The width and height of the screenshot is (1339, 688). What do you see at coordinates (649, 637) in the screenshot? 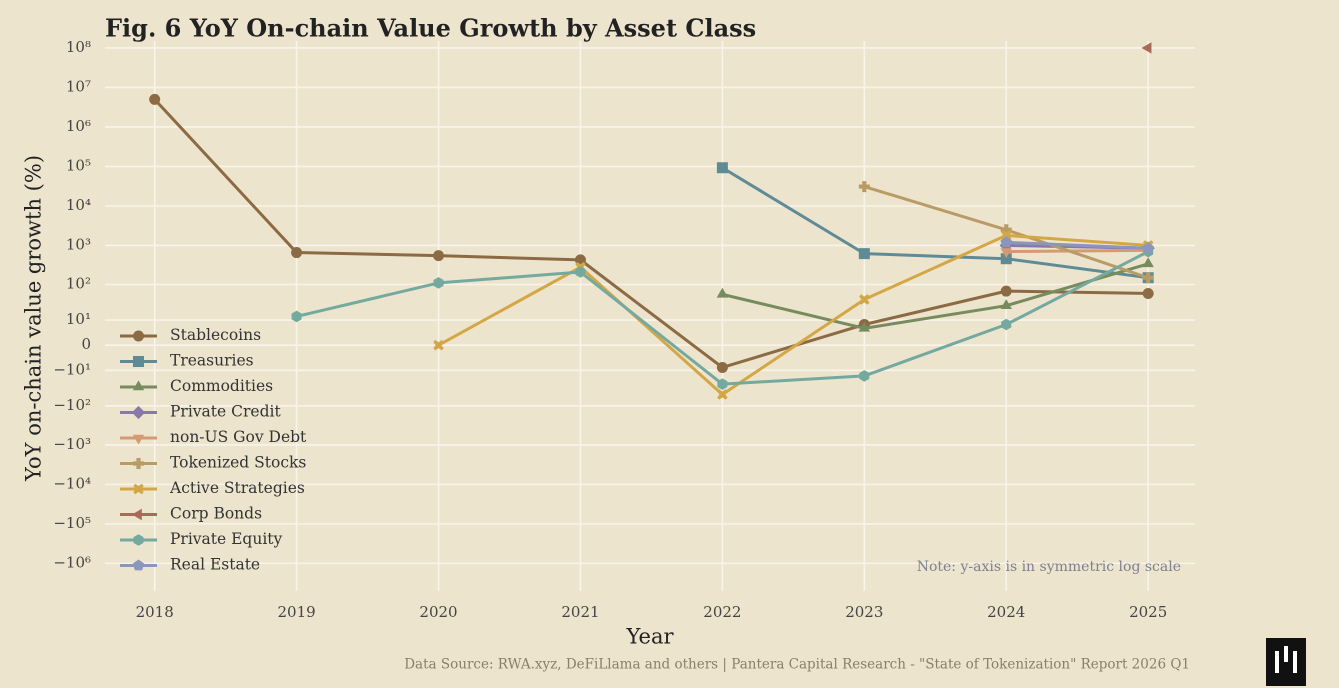
I see `x-axis-label: Year` at bounding box center [649, 637].